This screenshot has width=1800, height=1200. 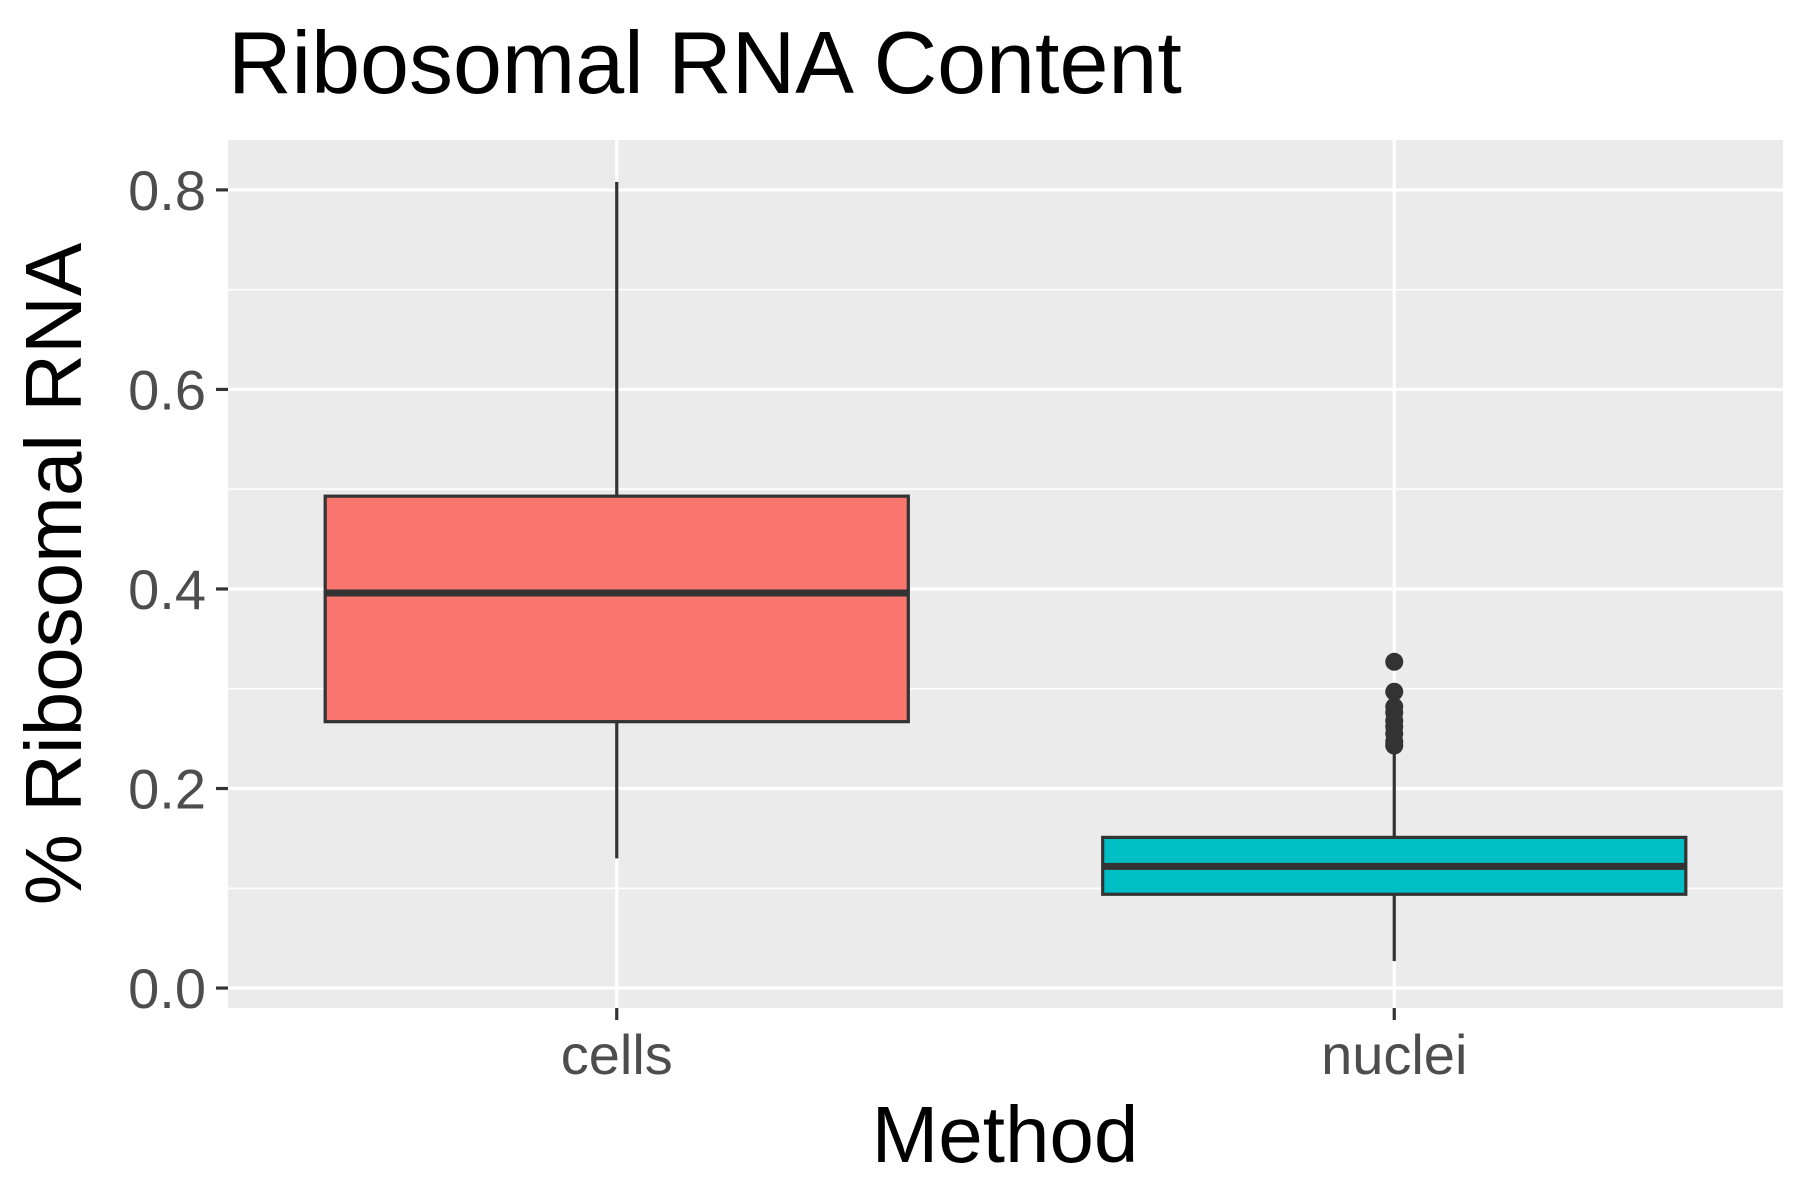 What do you see at coordinates (167, 190) in the screenshot?
I see `y-tick-label: 0.8` at bounding box center [167, 190].